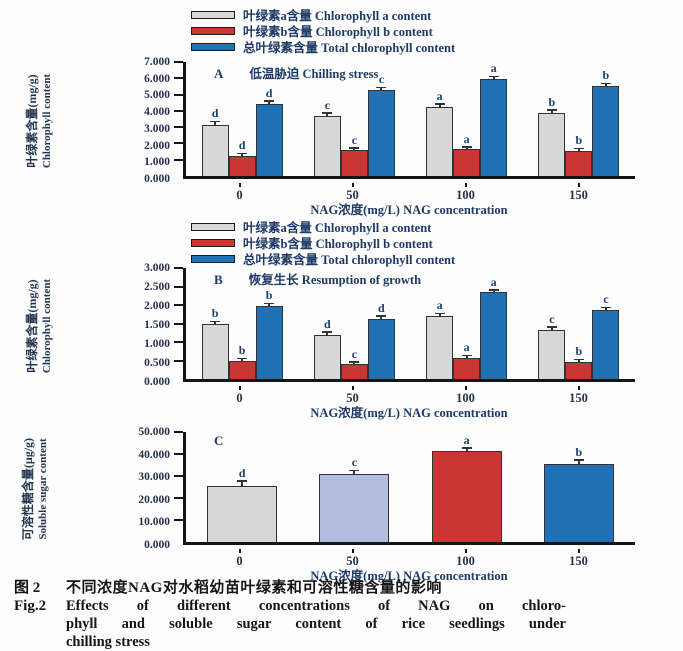  Describe the element at coordinates (144, 120) in the screenshot. I see `y-axis-ticks: 0.000 1.000 2.000 3.000 4.000 5.000 6.000 7.000` at that location.